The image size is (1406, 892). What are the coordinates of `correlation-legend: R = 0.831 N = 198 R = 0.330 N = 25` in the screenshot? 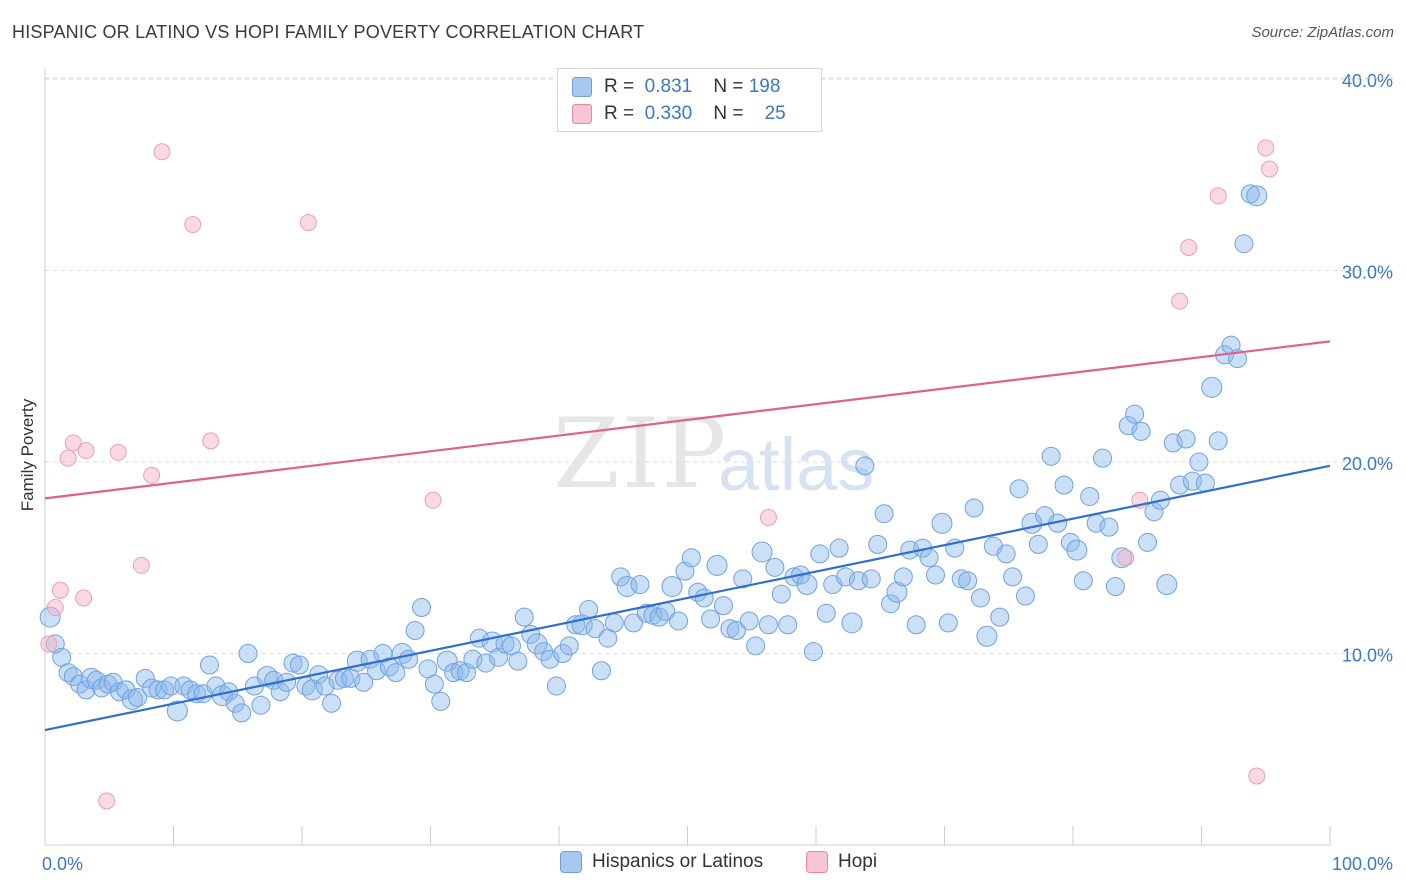 It's located at (689, 100).